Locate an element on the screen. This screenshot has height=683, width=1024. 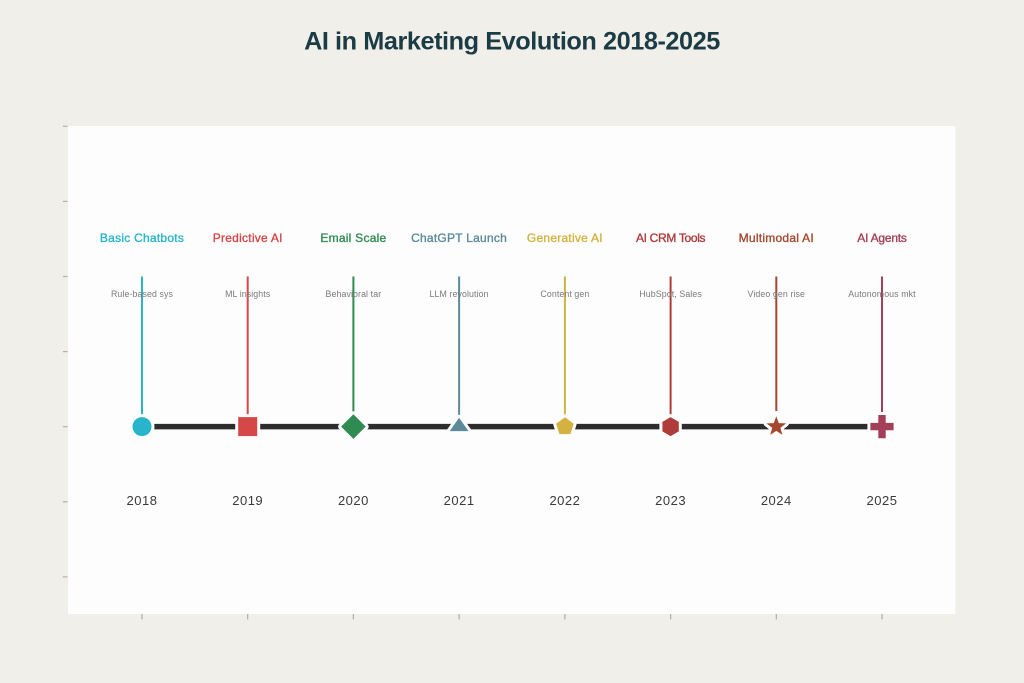
svg-text: Behavioral tar is located at coordinates (354, 294).